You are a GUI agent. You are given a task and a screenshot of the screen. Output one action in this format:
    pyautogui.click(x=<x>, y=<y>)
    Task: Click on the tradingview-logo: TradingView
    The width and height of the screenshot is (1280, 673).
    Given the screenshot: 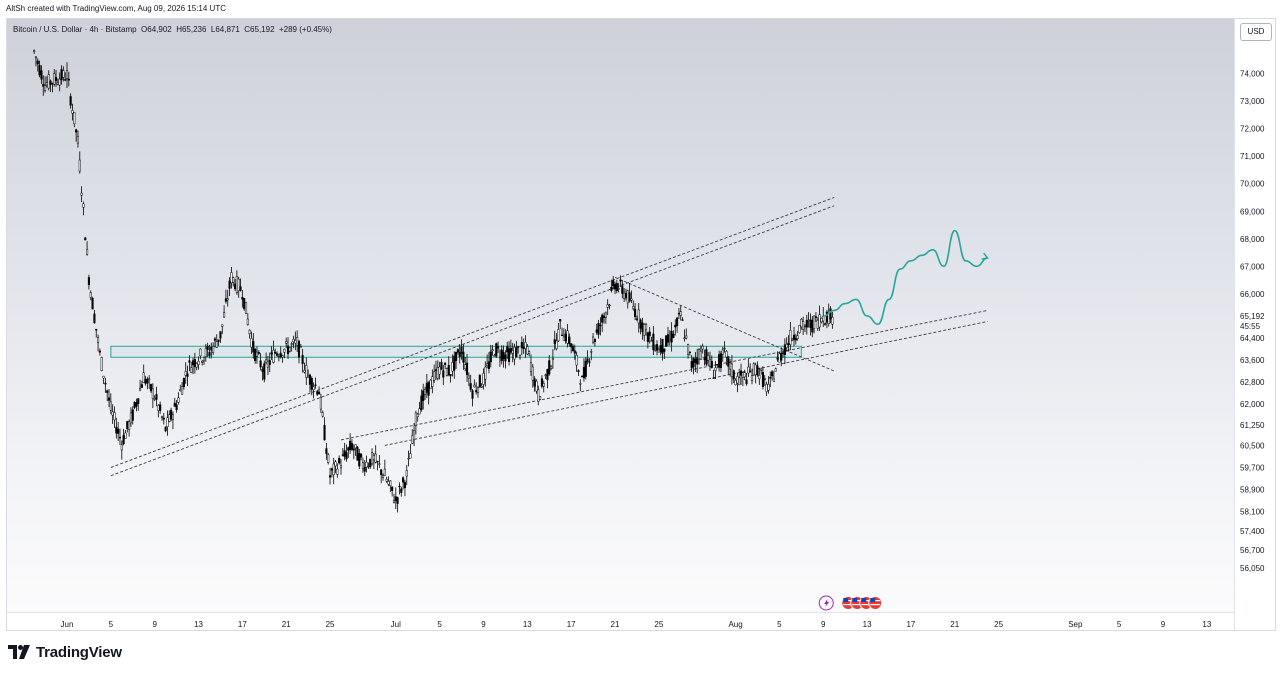 What is the action you would take?
    pyautogui.click(x=65, y=652)
    